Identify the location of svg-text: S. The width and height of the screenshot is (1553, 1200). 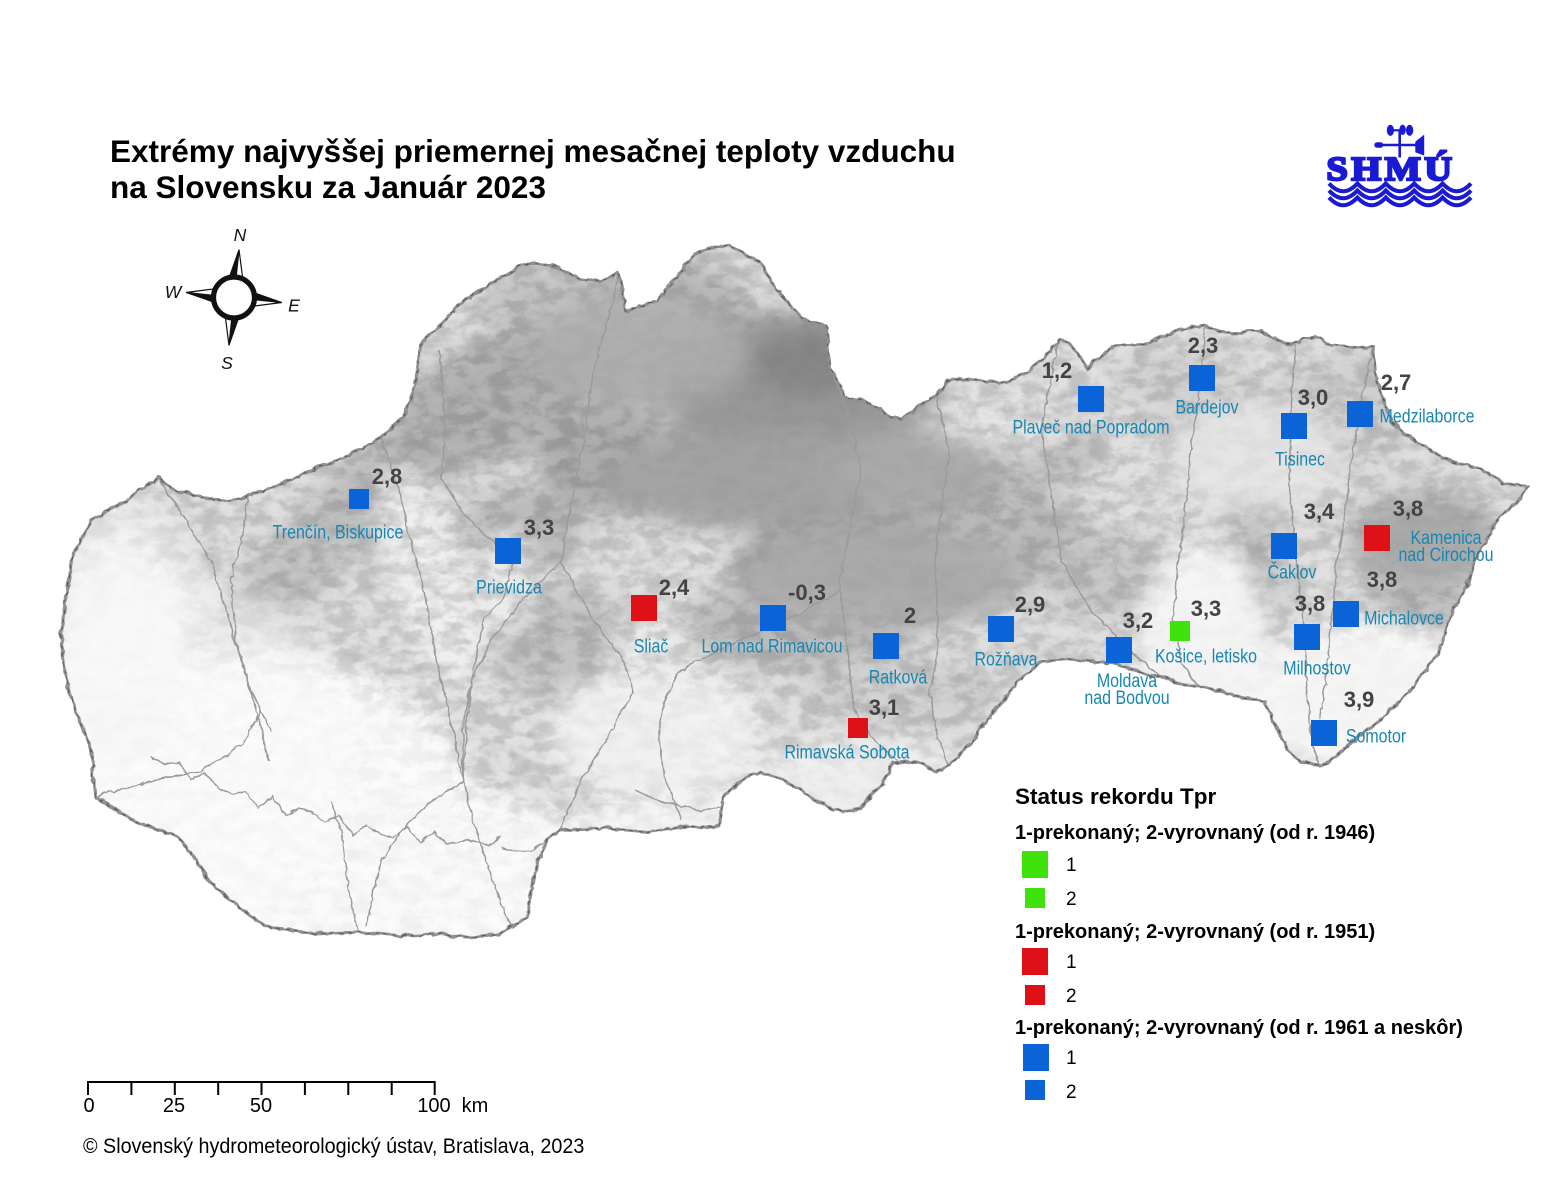
(227, 363).